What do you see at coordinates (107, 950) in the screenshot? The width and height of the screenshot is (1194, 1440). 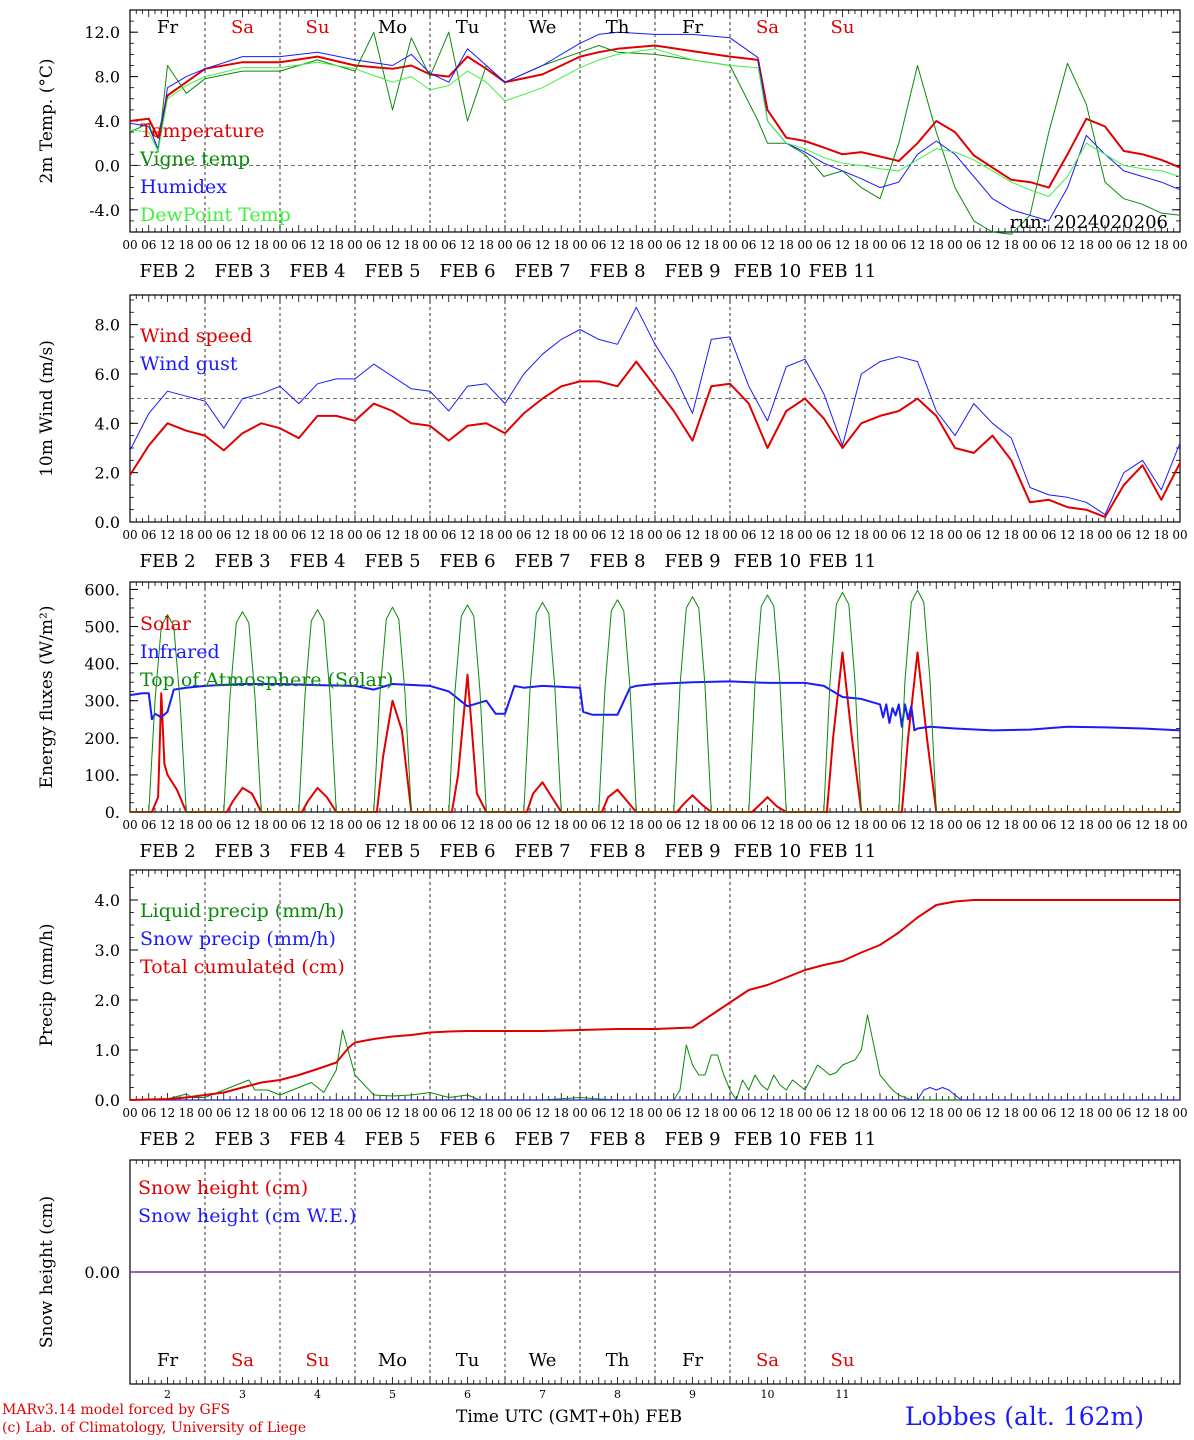 I see `y-tick-label: 3.0` at bounding box center [107, 950].